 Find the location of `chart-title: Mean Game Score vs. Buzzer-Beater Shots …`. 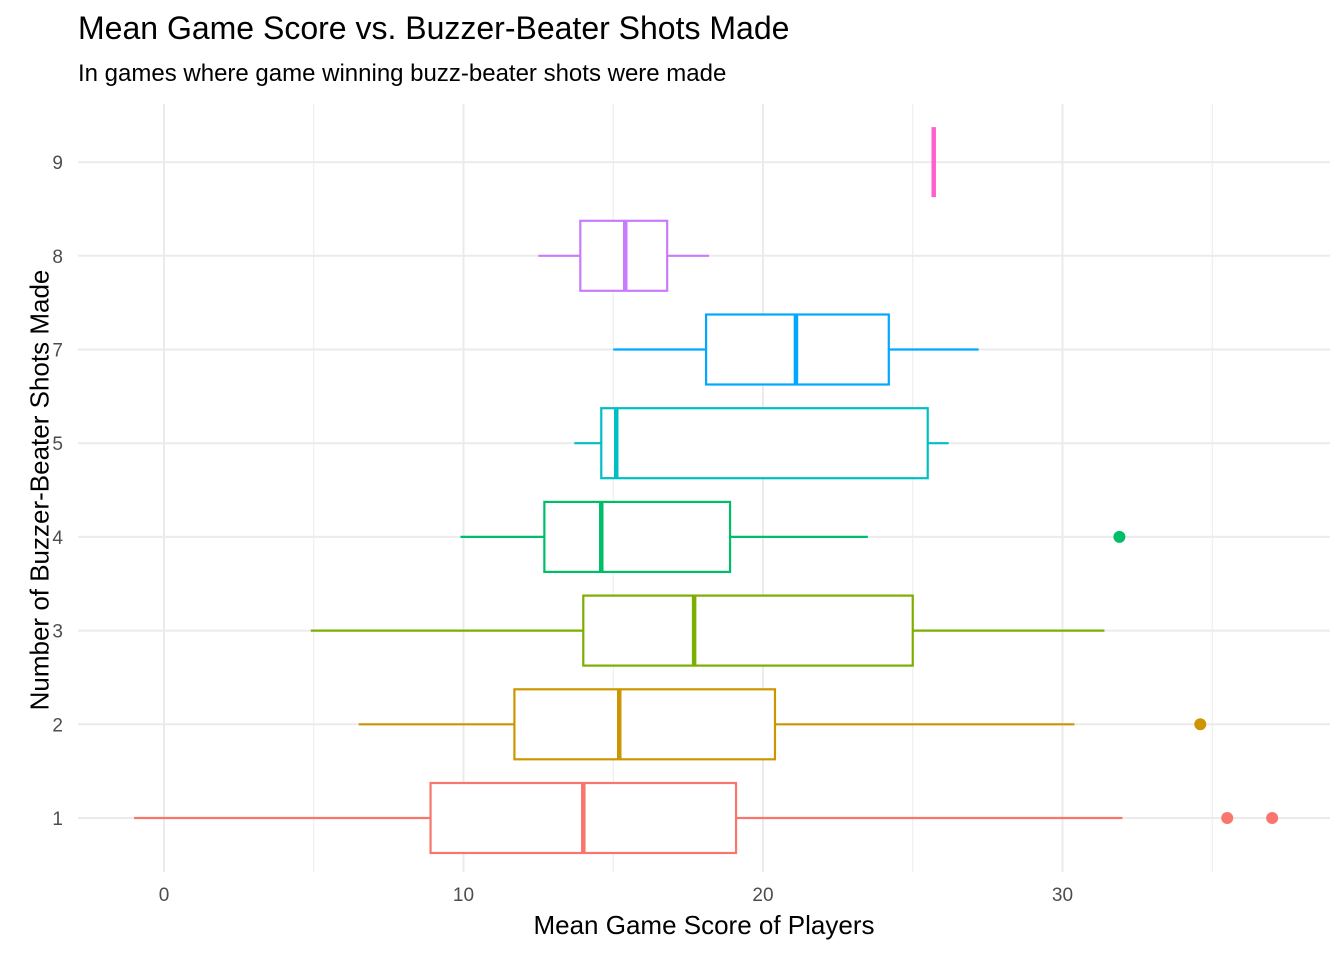

chart-title: Mean Game Score vs. Buzzer-Beater Shots … is located at coordinates (434, 28).